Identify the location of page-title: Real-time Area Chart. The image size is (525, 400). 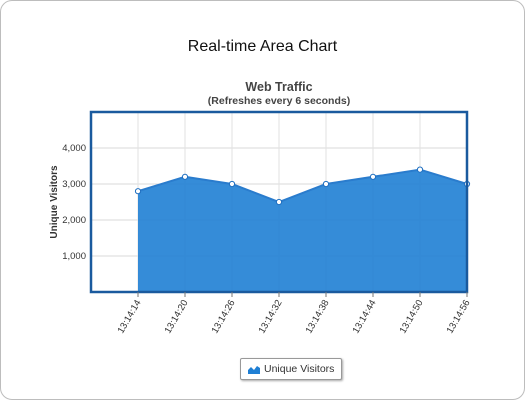
(262, 46).